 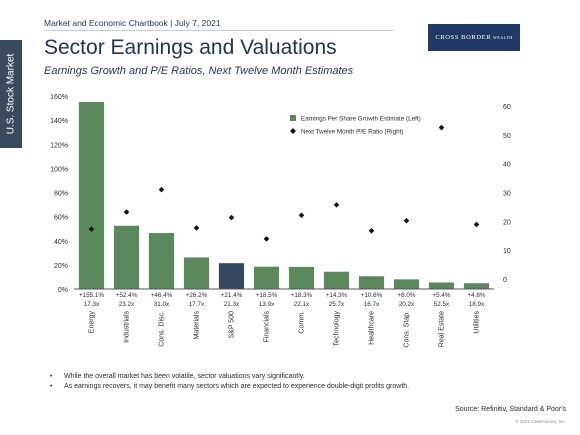 I want to click on x-category-label: Utilities, so click(x=477, y=322).